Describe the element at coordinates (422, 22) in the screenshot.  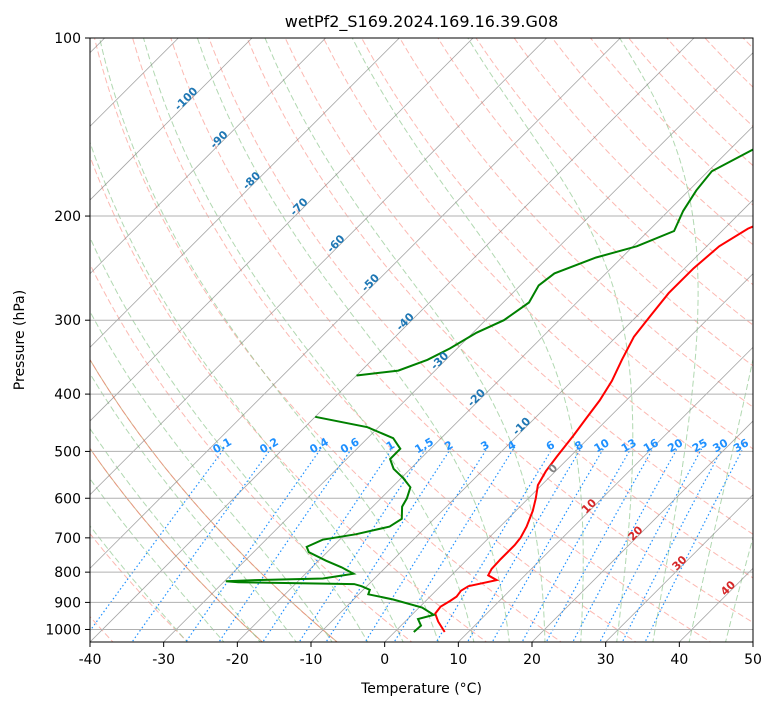
I see `chart-title: wetPf2_S169.2024.169.16.39.G08` at that location.